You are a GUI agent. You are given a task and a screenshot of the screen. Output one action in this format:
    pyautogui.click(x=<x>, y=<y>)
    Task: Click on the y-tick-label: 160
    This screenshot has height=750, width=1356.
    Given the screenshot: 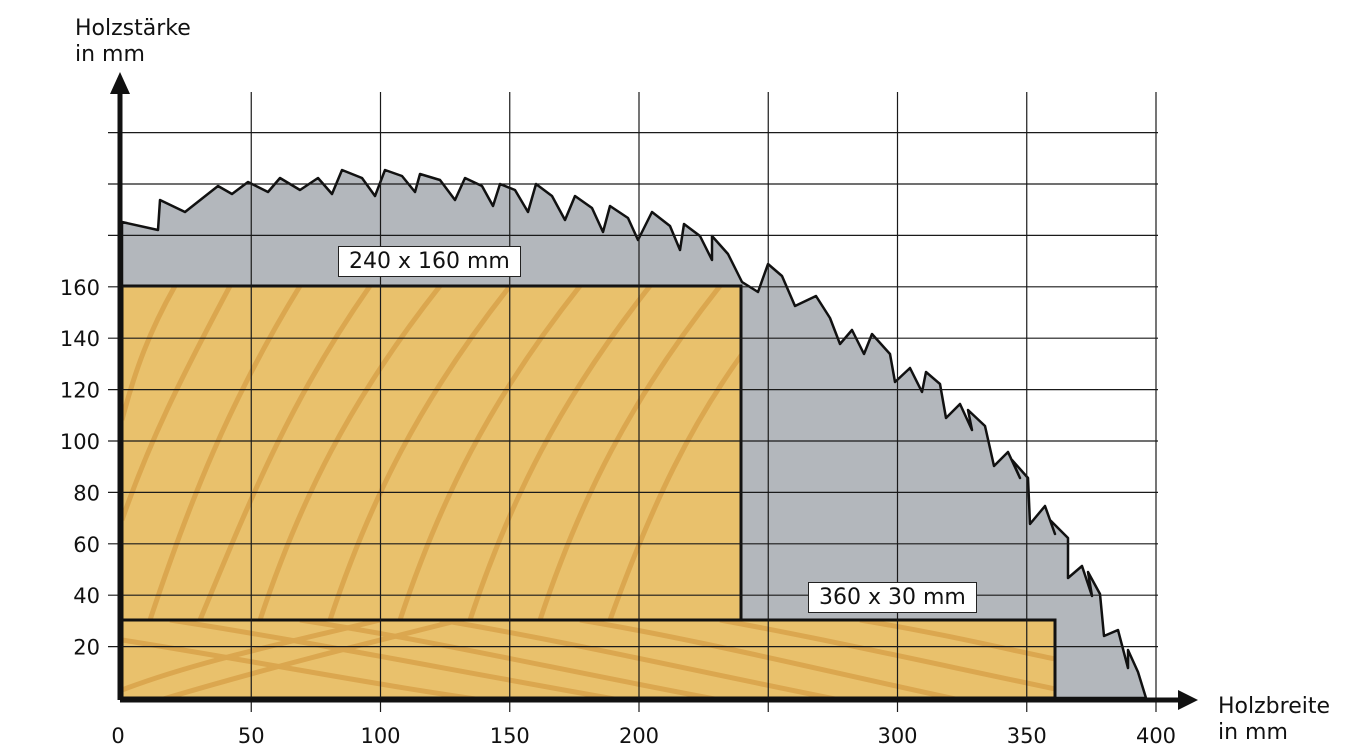 What is the action you would take?
    pyautogui.click(x=80, y=288)
    